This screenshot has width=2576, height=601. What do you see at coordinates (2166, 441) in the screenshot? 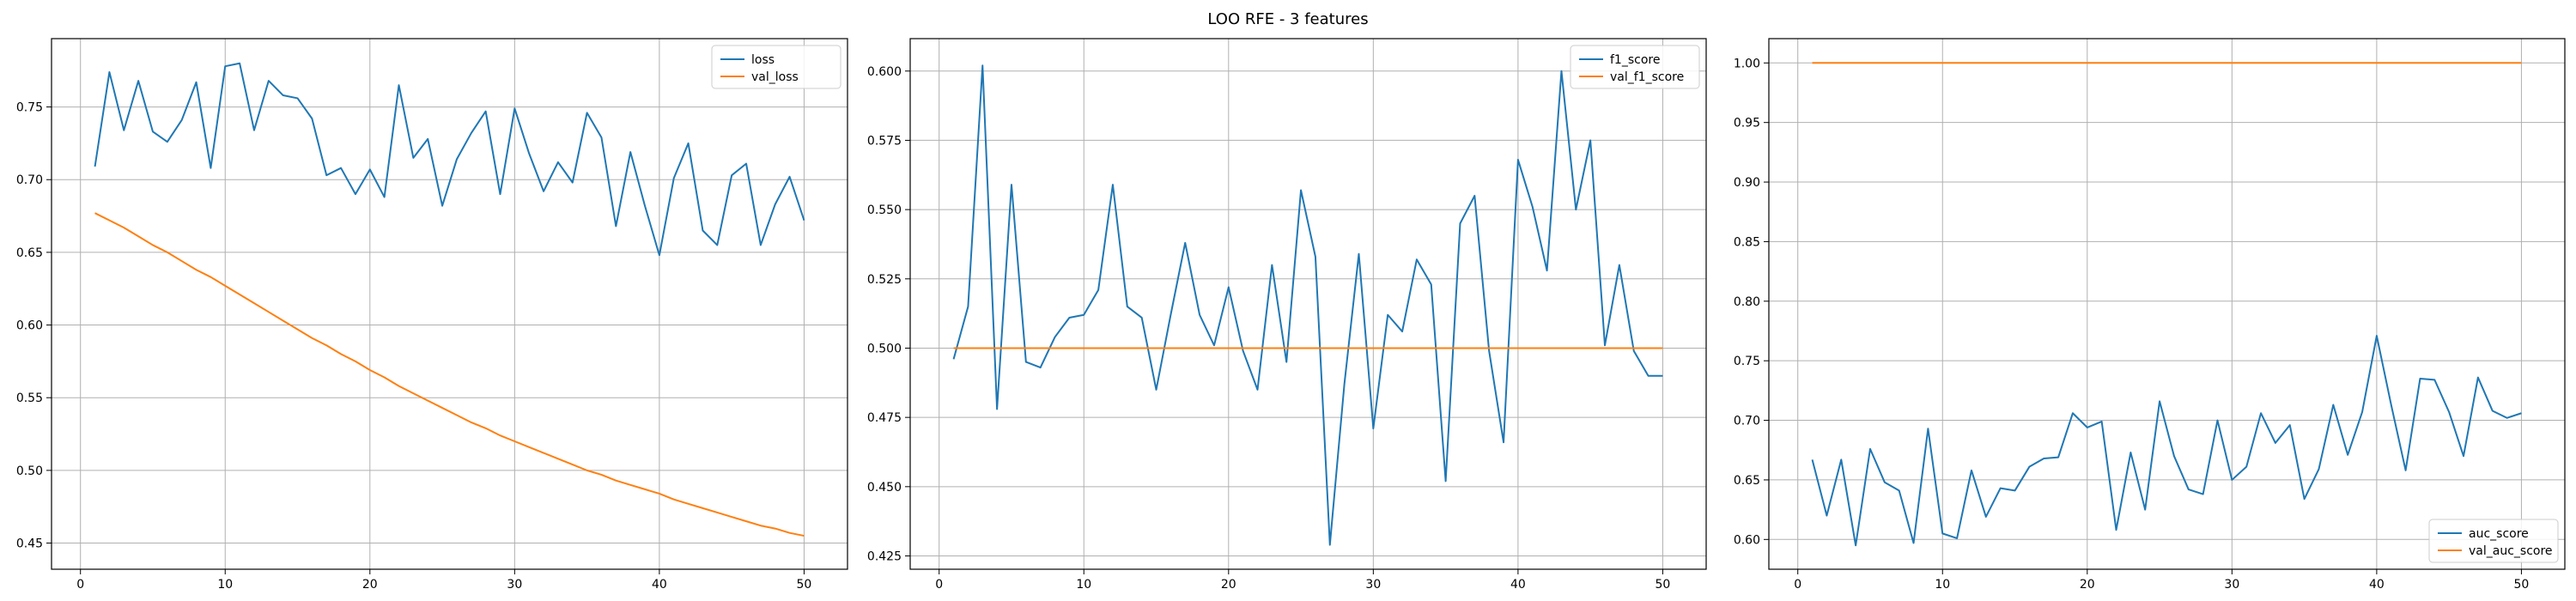
I see `series-line-auc-score` at bounding box center [2166, 441].